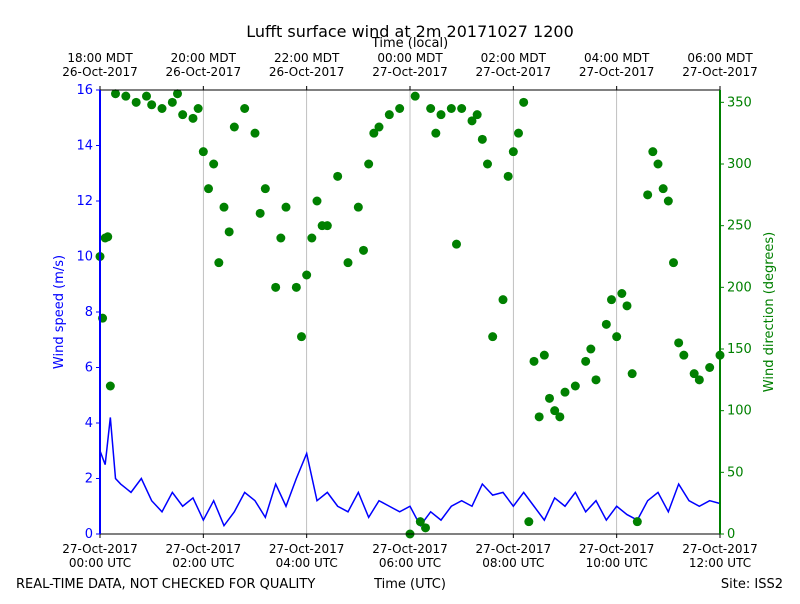 Image resolution: width=800 pixels, height=604 pixels. I want to click on y2-tick-label: 300, so click(739, 164).